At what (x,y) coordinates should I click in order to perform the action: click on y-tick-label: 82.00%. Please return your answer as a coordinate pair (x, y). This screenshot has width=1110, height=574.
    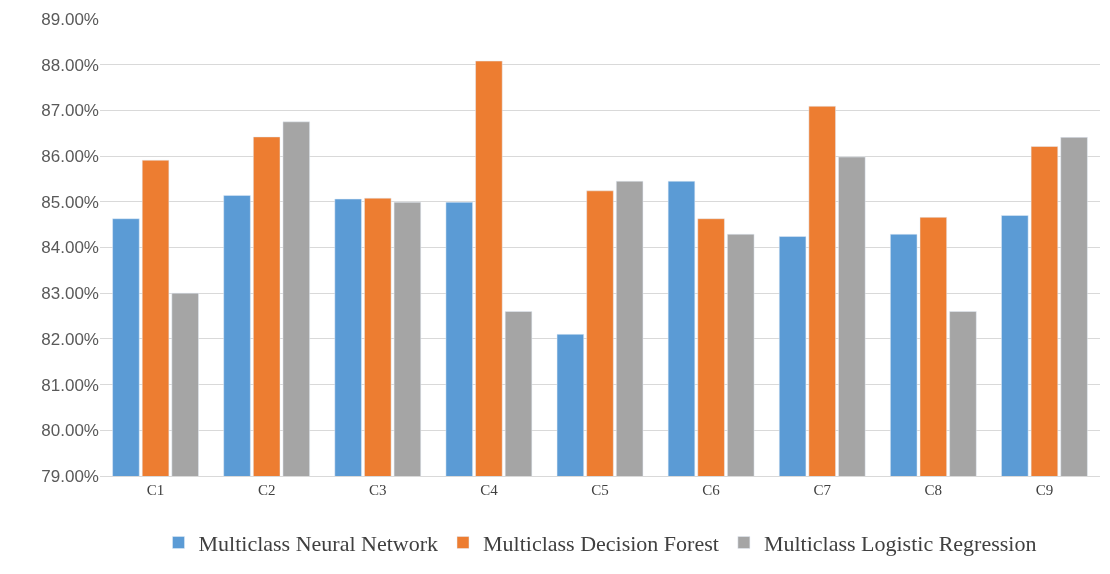
    Looking at the image, I should click on (70, 339).